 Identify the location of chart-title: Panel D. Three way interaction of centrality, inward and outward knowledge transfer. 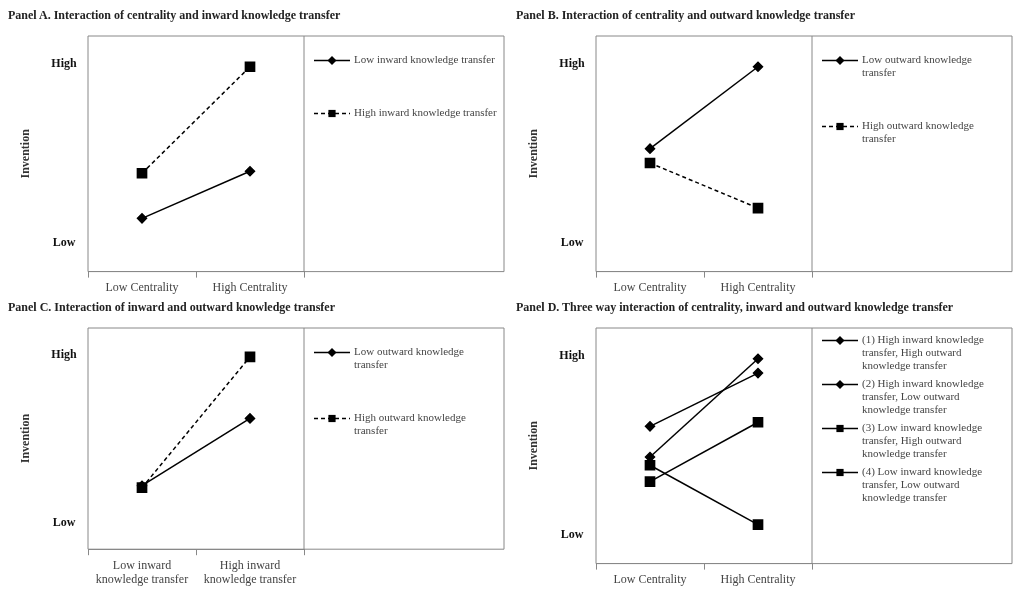
(735, 308).